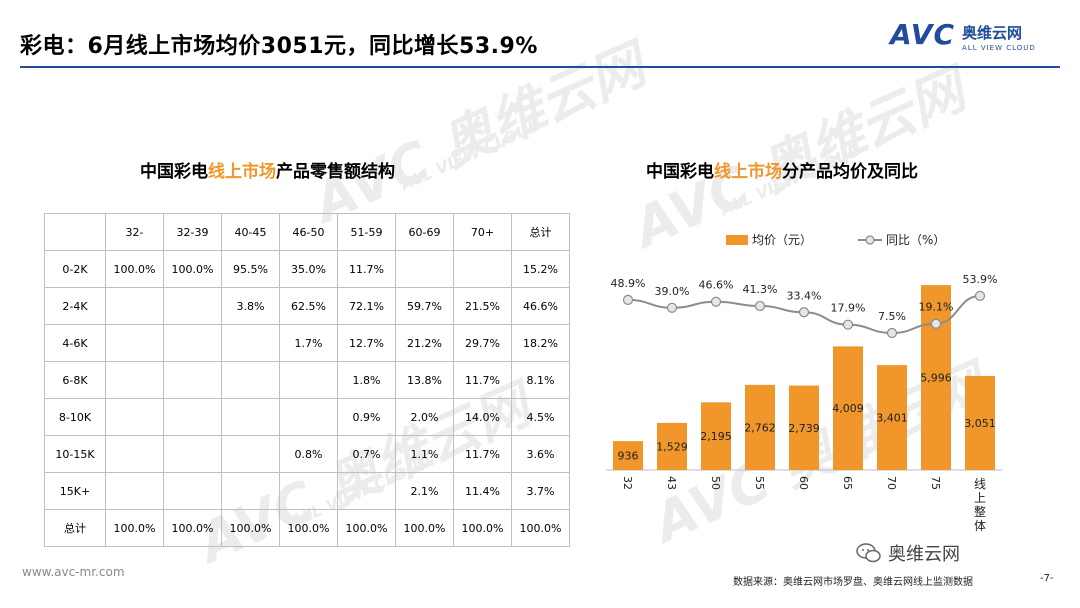 This screenshot has height=608, width=1080. I want to click on table-header-cell: 60-69, so click(424, 232).